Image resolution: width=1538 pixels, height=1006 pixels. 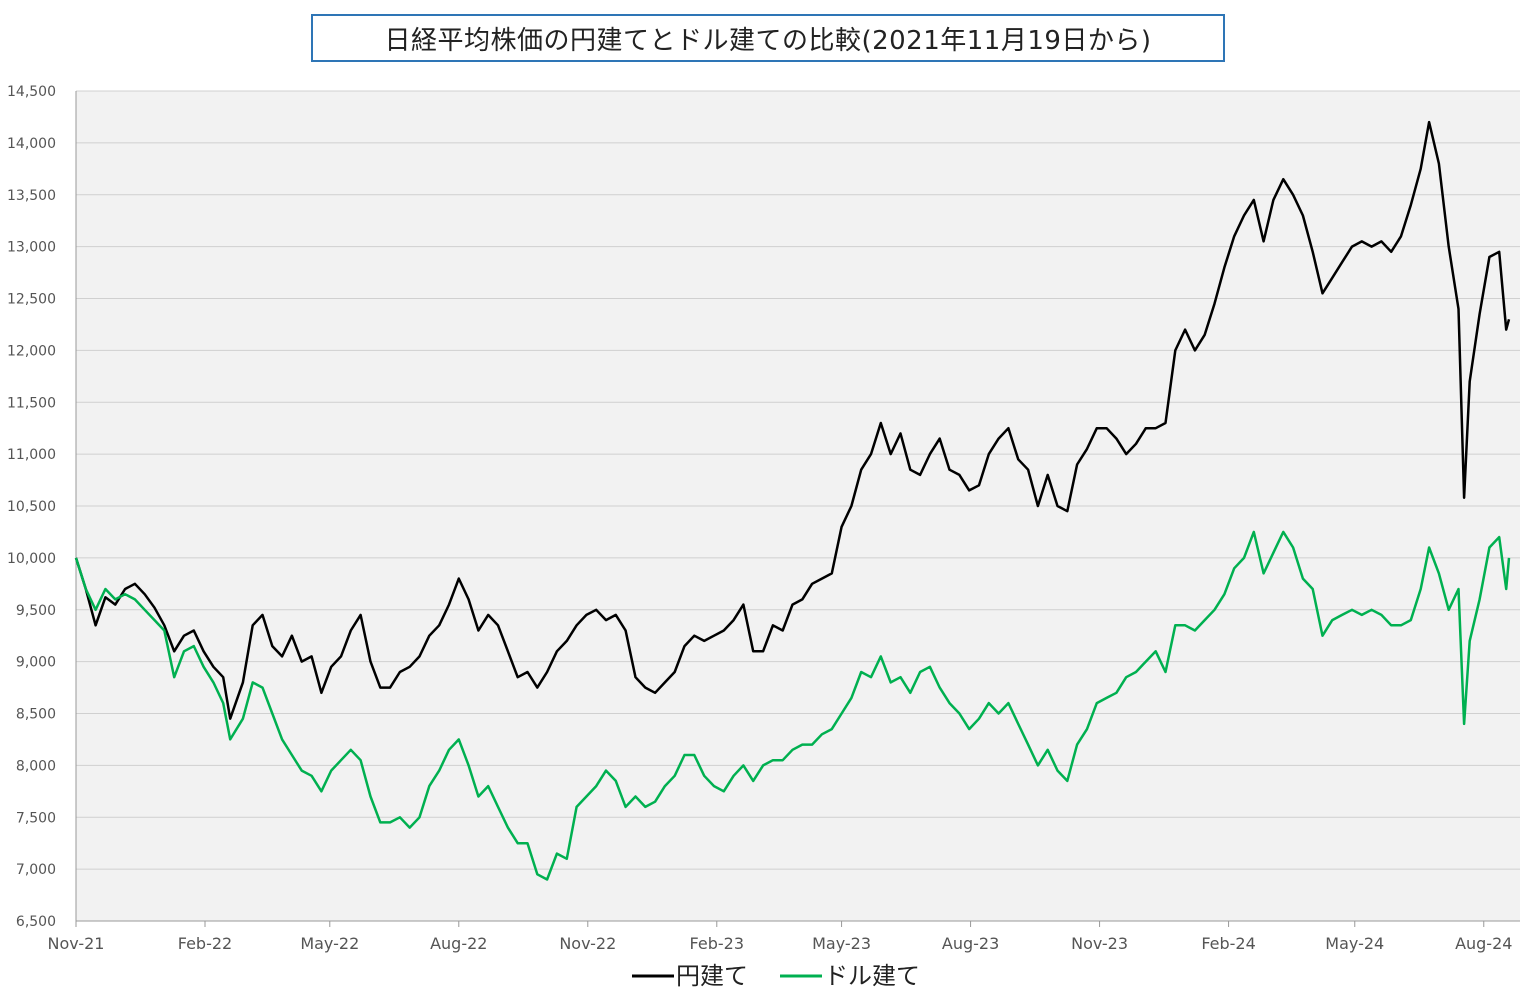 What do you see at coordinates (1483, 943) in the screenshot?
I see `x-tick-label: Aug-24` at bounding box center [1483, 943].